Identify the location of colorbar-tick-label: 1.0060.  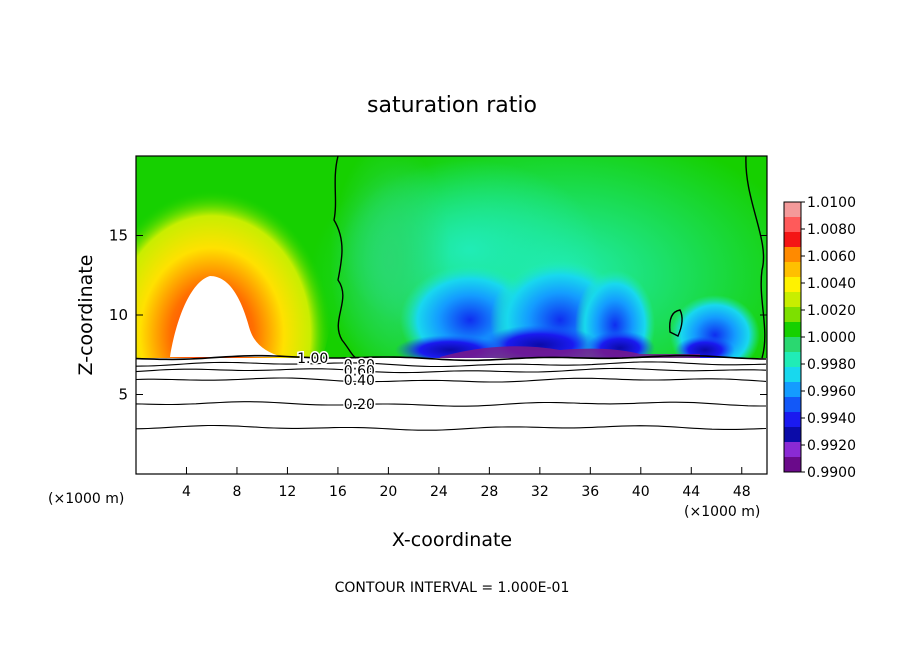
(831, 257).